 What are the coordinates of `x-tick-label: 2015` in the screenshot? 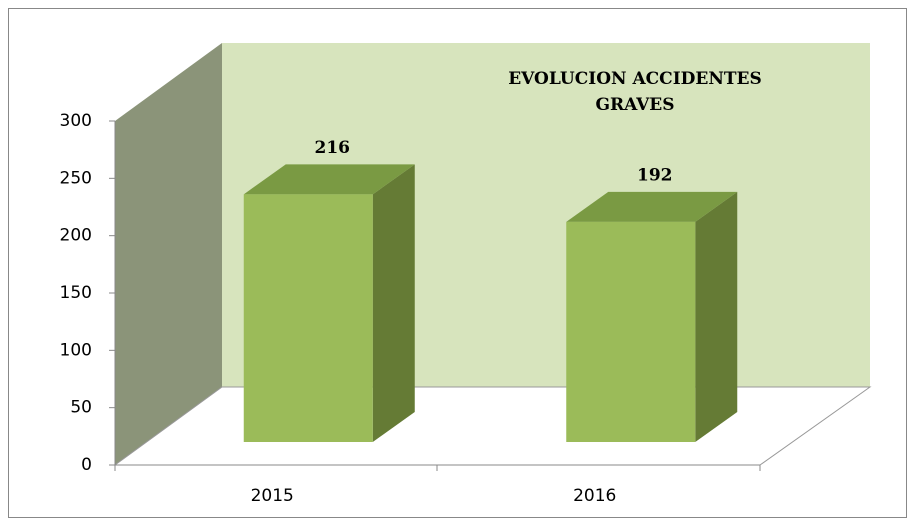 It's located at (272, 496).